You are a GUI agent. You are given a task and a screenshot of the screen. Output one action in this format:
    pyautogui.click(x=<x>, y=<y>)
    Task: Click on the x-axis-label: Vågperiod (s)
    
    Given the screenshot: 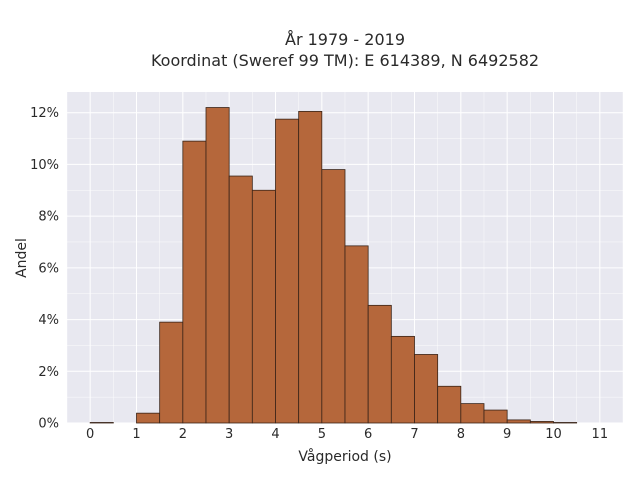 What is the action you would take?
    pyautogui.click(x=344, y=456)
    